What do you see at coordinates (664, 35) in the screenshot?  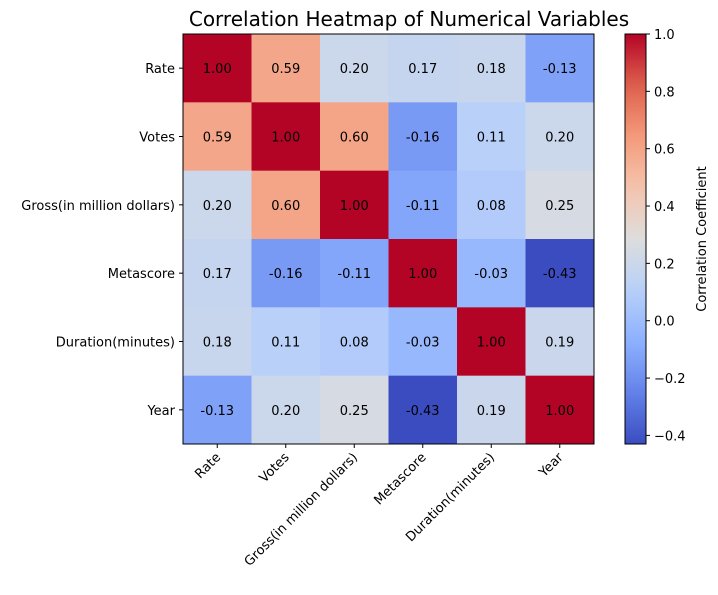 I see `colorbar-tick-label: 1.0` at bounding box center [664, 35].